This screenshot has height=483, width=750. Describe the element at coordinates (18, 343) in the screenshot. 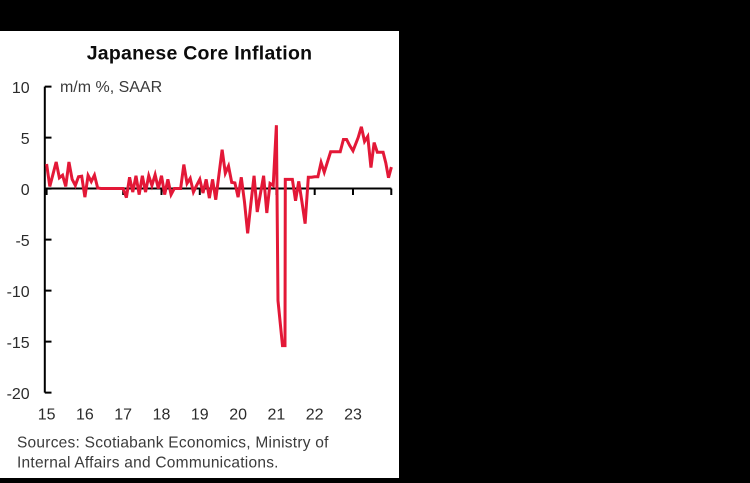

I see `svg-text: -15` at that location.